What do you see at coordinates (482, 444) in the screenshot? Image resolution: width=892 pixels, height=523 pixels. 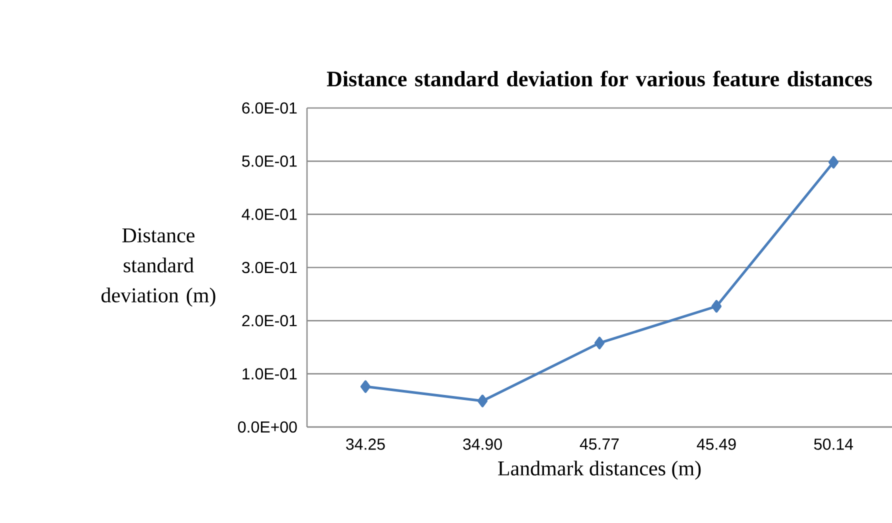 I see `x-tick-label: 34.90` at bounding box center [482, 444].